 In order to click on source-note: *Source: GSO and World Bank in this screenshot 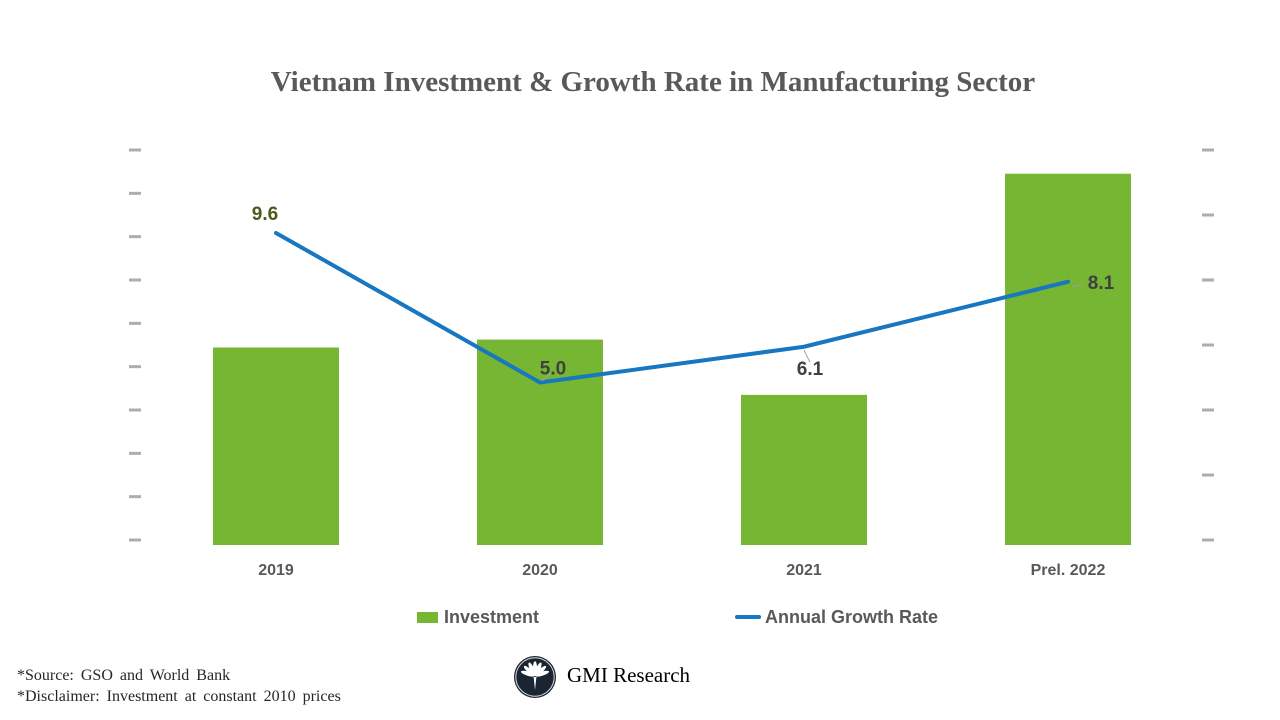, I will do `click(124, 675)`.